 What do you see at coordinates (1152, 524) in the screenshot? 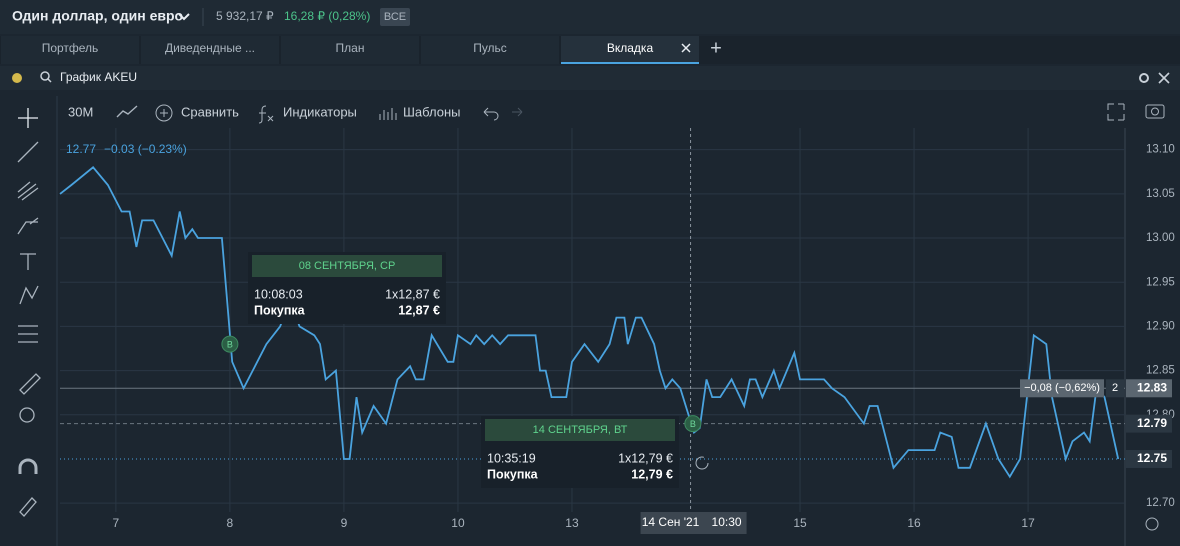
I see `axis-settings-icon` at bounding box center [1152, 524].